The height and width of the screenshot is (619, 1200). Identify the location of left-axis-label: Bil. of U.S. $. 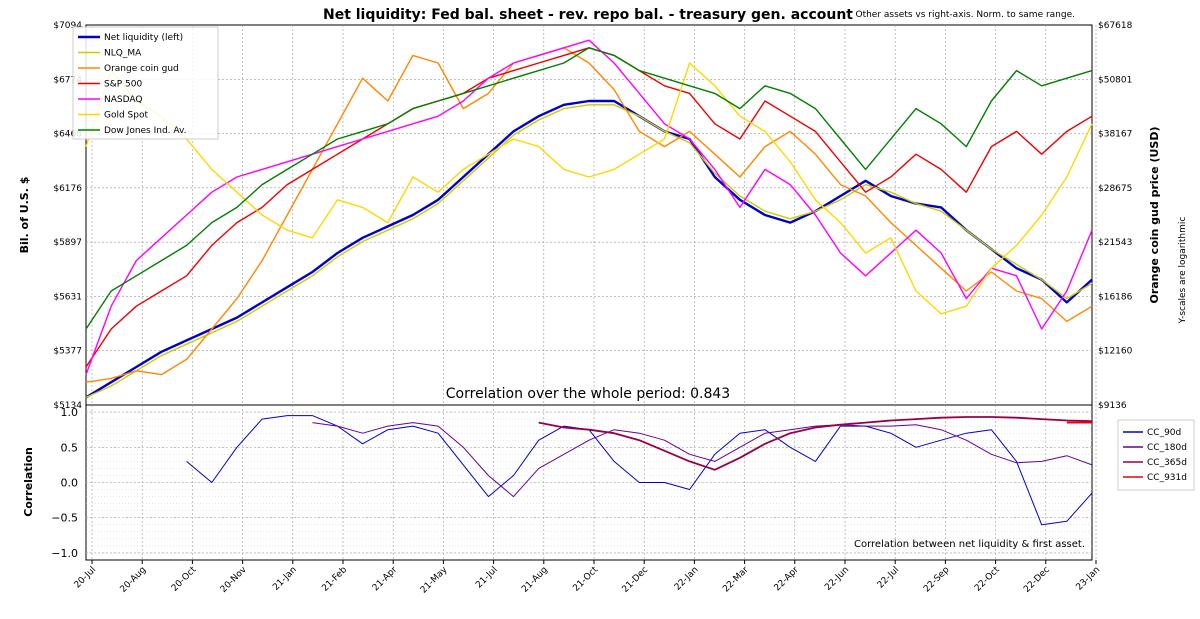
(24, 215).